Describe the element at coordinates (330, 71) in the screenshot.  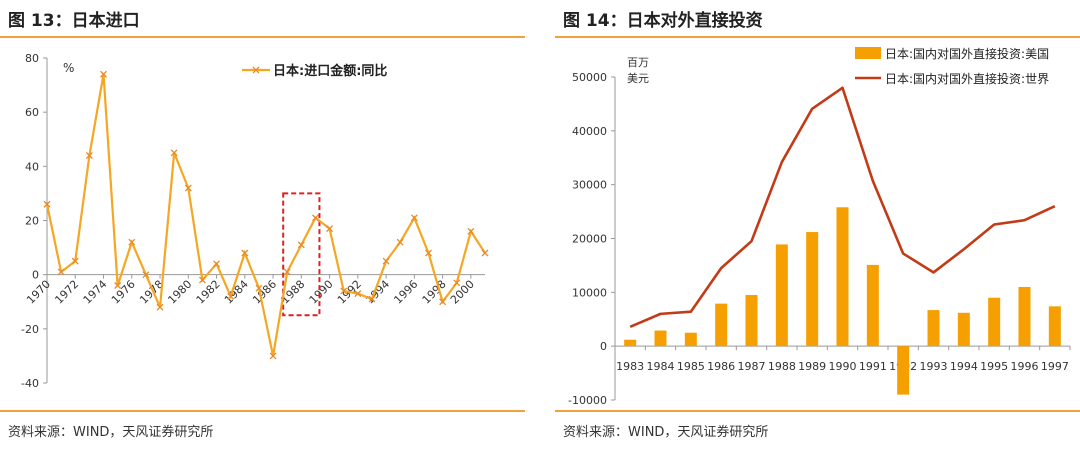
I see `legend-label: 日本:进口金额:同比` at that location.